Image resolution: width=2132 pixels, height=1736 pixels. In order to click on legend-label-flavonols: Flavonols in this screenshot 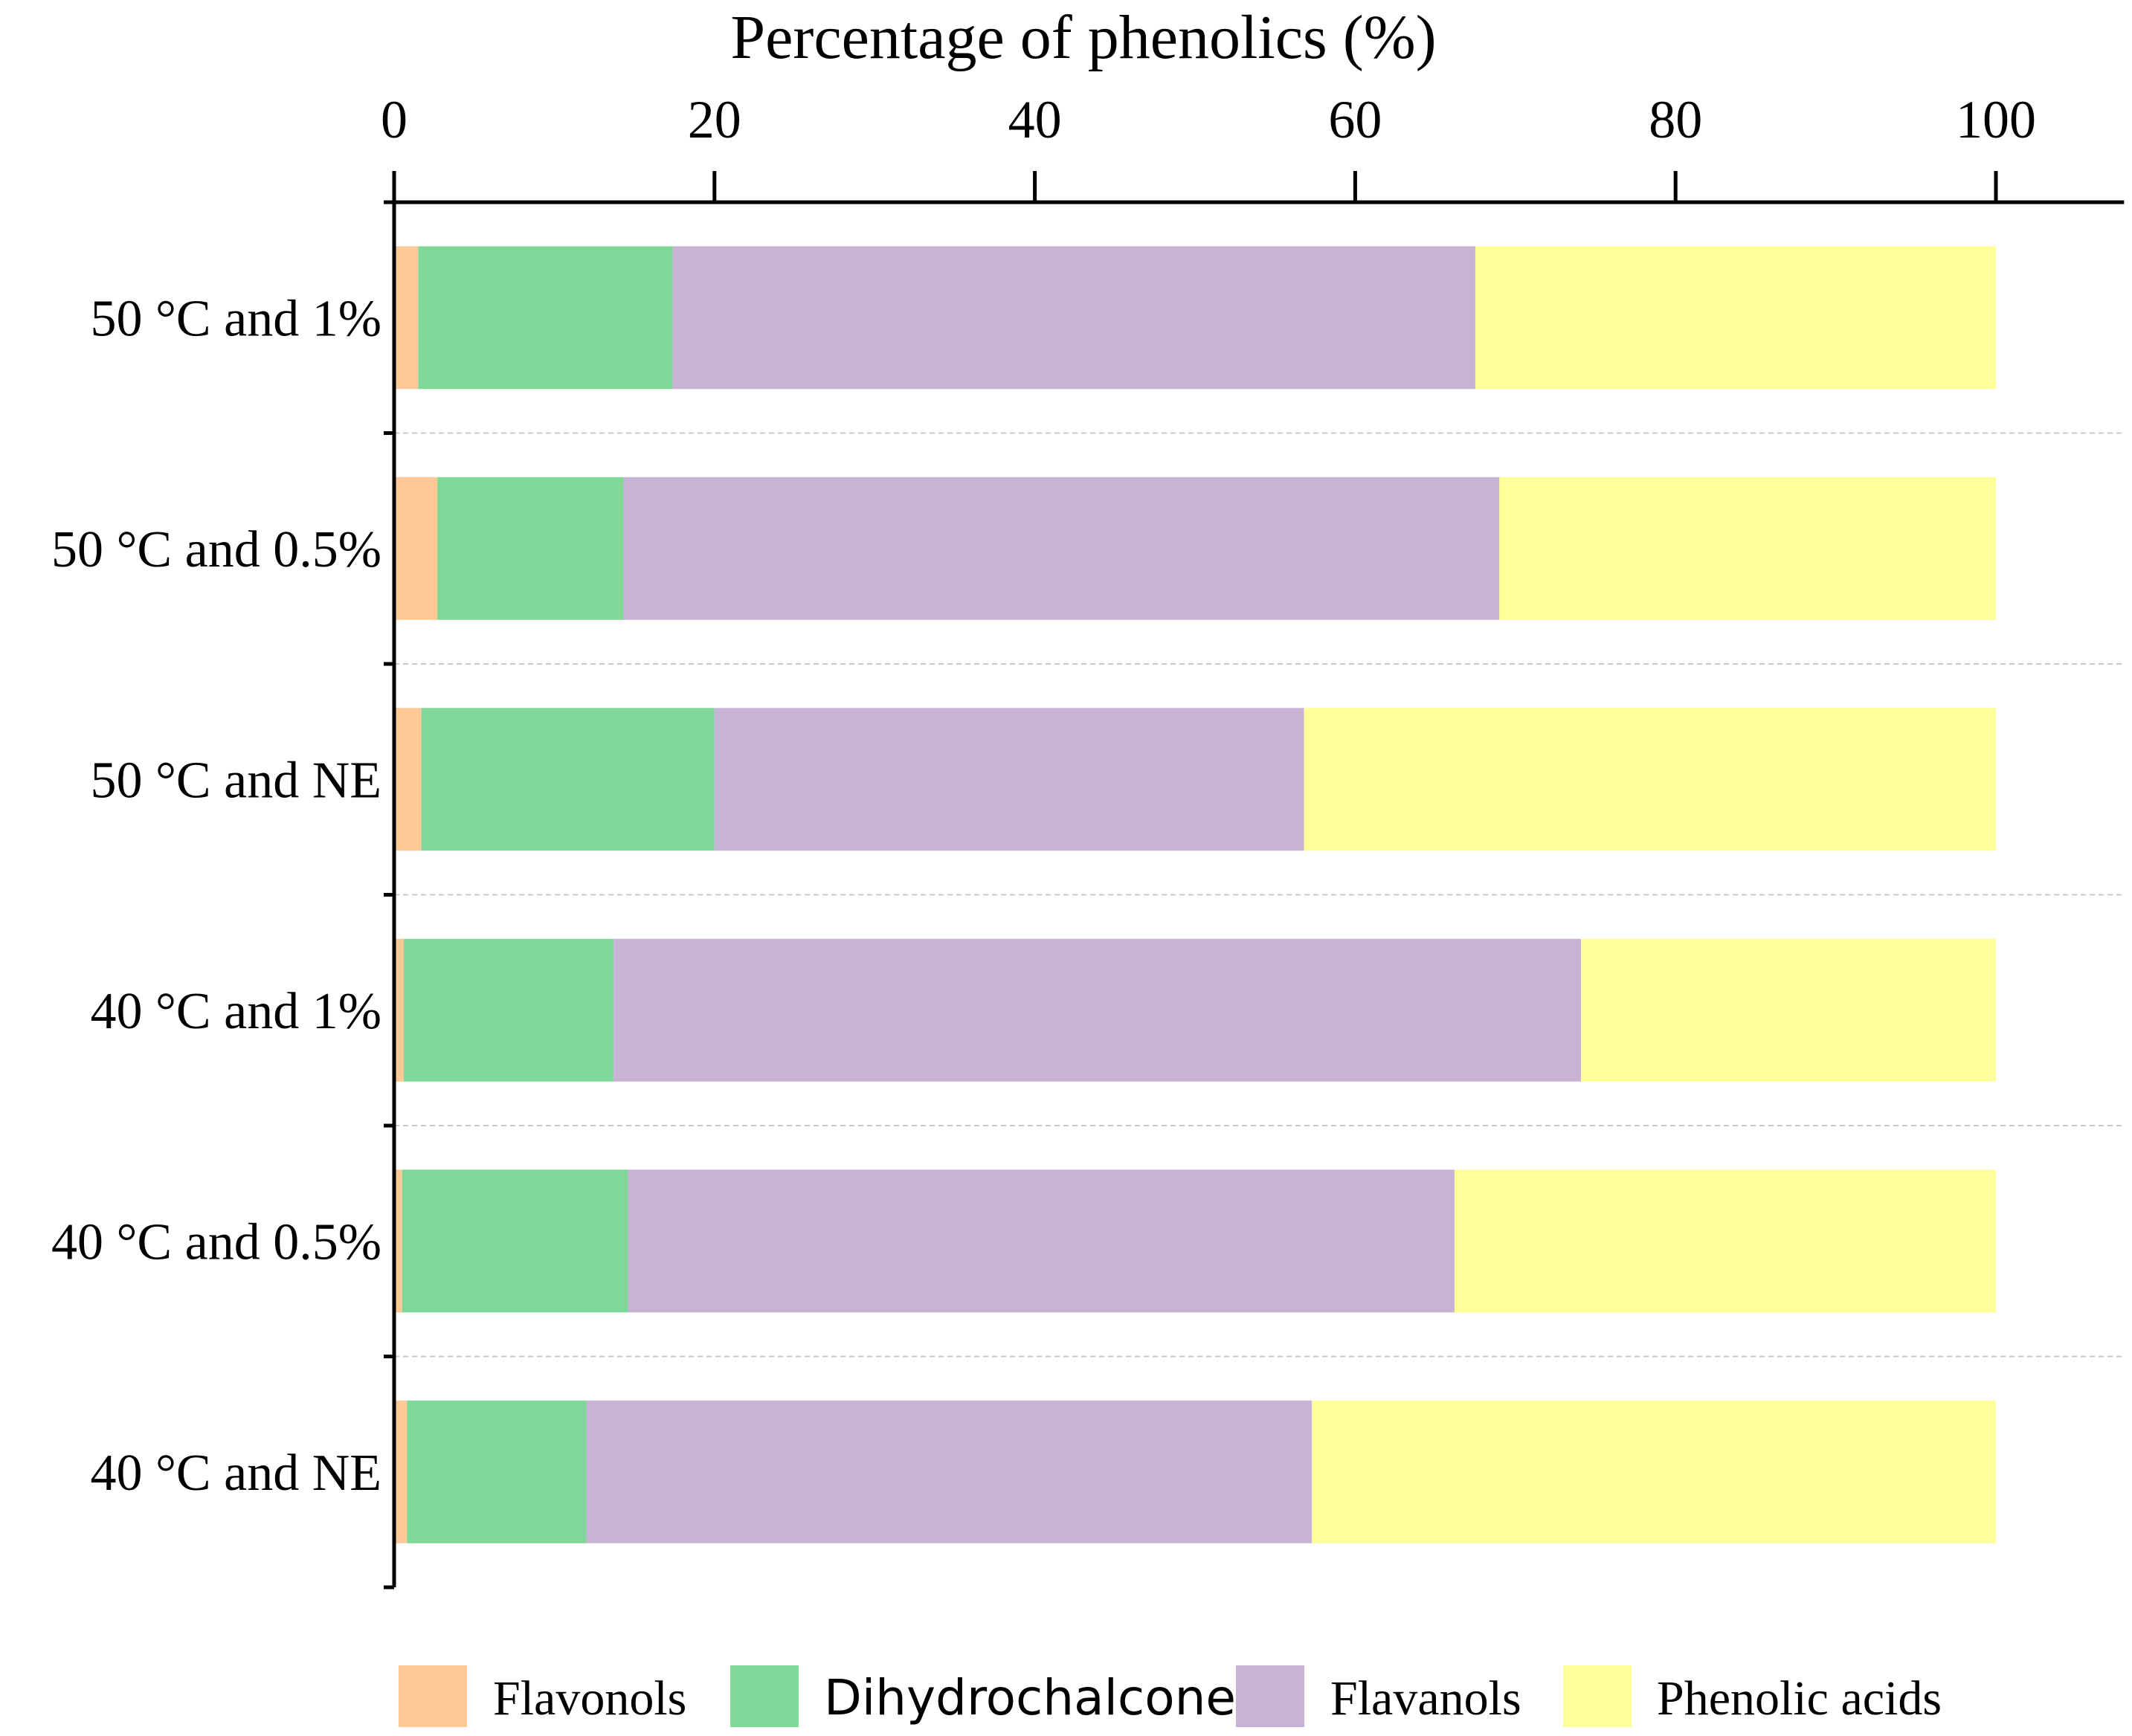, I will do `click(589, 1698)`.